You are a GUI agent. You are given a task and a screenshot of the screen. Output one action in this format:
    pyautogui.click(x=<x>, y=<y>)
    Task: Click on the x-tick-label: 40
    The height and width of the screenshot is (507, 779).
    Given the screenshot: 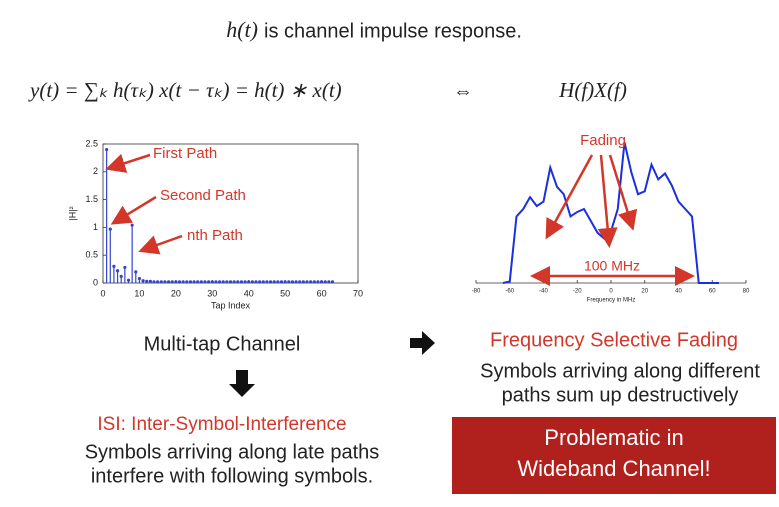 What is the action you would take?
    pyautogui.click(x=249, y=293)
    